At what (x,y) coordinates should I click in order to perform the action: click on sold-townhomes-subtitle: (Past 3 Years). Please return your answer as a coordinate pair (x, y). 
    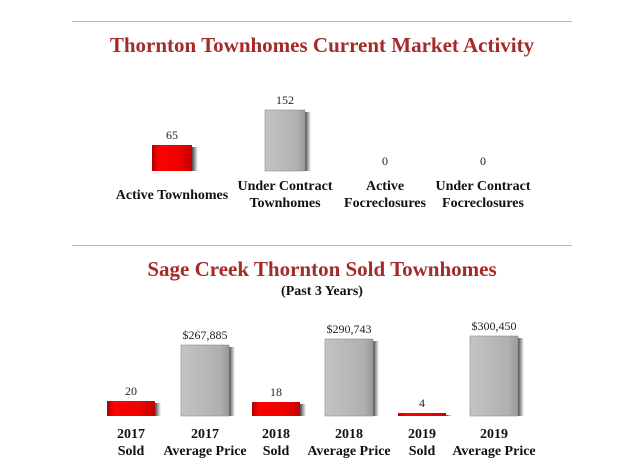
    Looking at the image, I should click on (322, 291).